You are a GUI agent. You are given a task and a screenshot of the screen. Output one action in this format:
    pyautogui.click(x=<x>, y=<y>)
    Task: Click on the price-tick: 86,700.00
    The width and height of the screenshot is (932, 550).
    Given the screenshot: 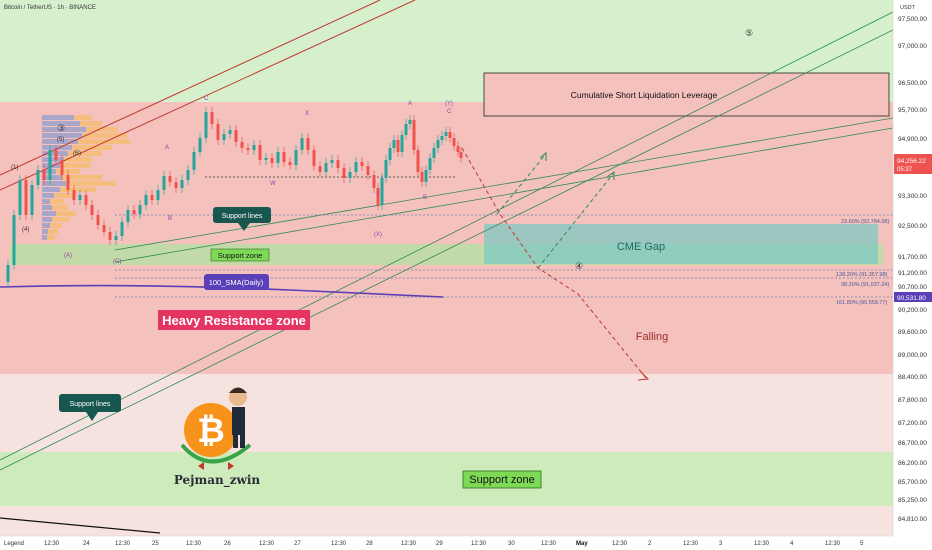 What is the action you would take?
    pyautogui.click(x=912, y=443)
    